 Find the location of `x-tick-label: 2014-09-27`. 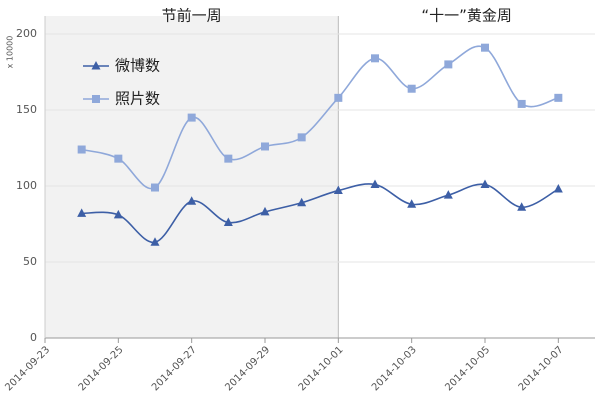

x-tick-label: 2014-09-27 is located at coordinates (174, 368).